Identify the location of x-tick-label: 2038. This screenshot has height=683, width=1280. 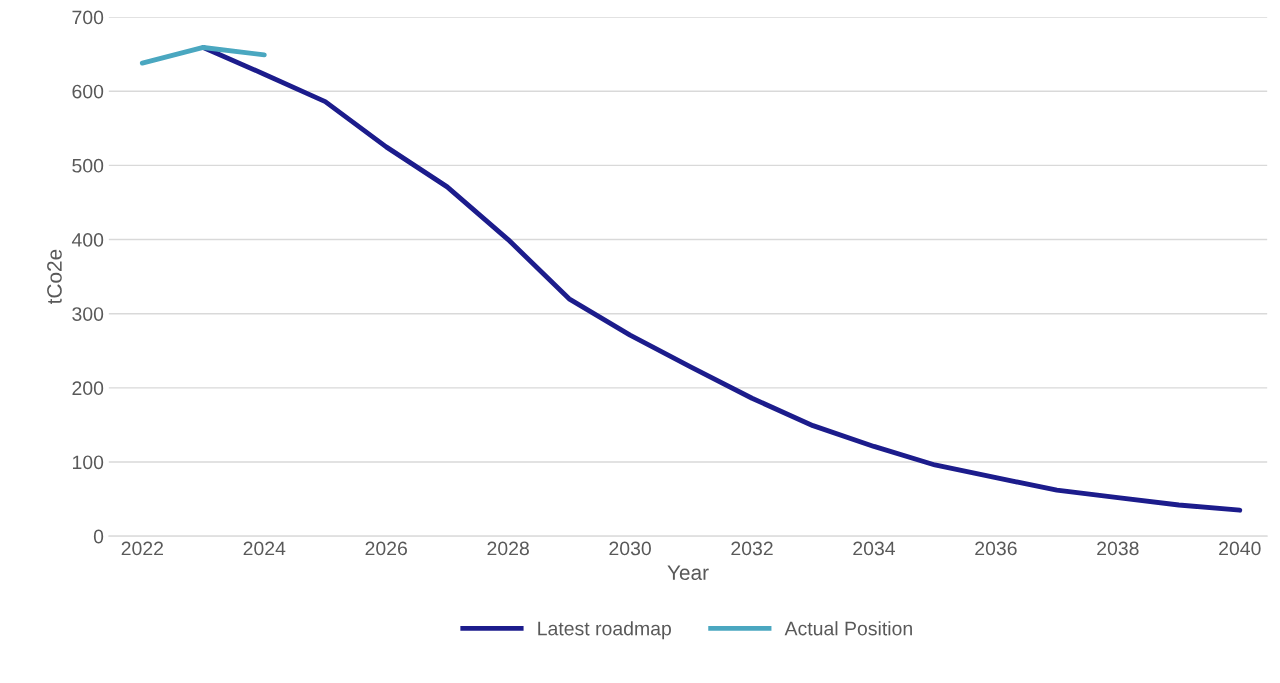
(1118, 548).